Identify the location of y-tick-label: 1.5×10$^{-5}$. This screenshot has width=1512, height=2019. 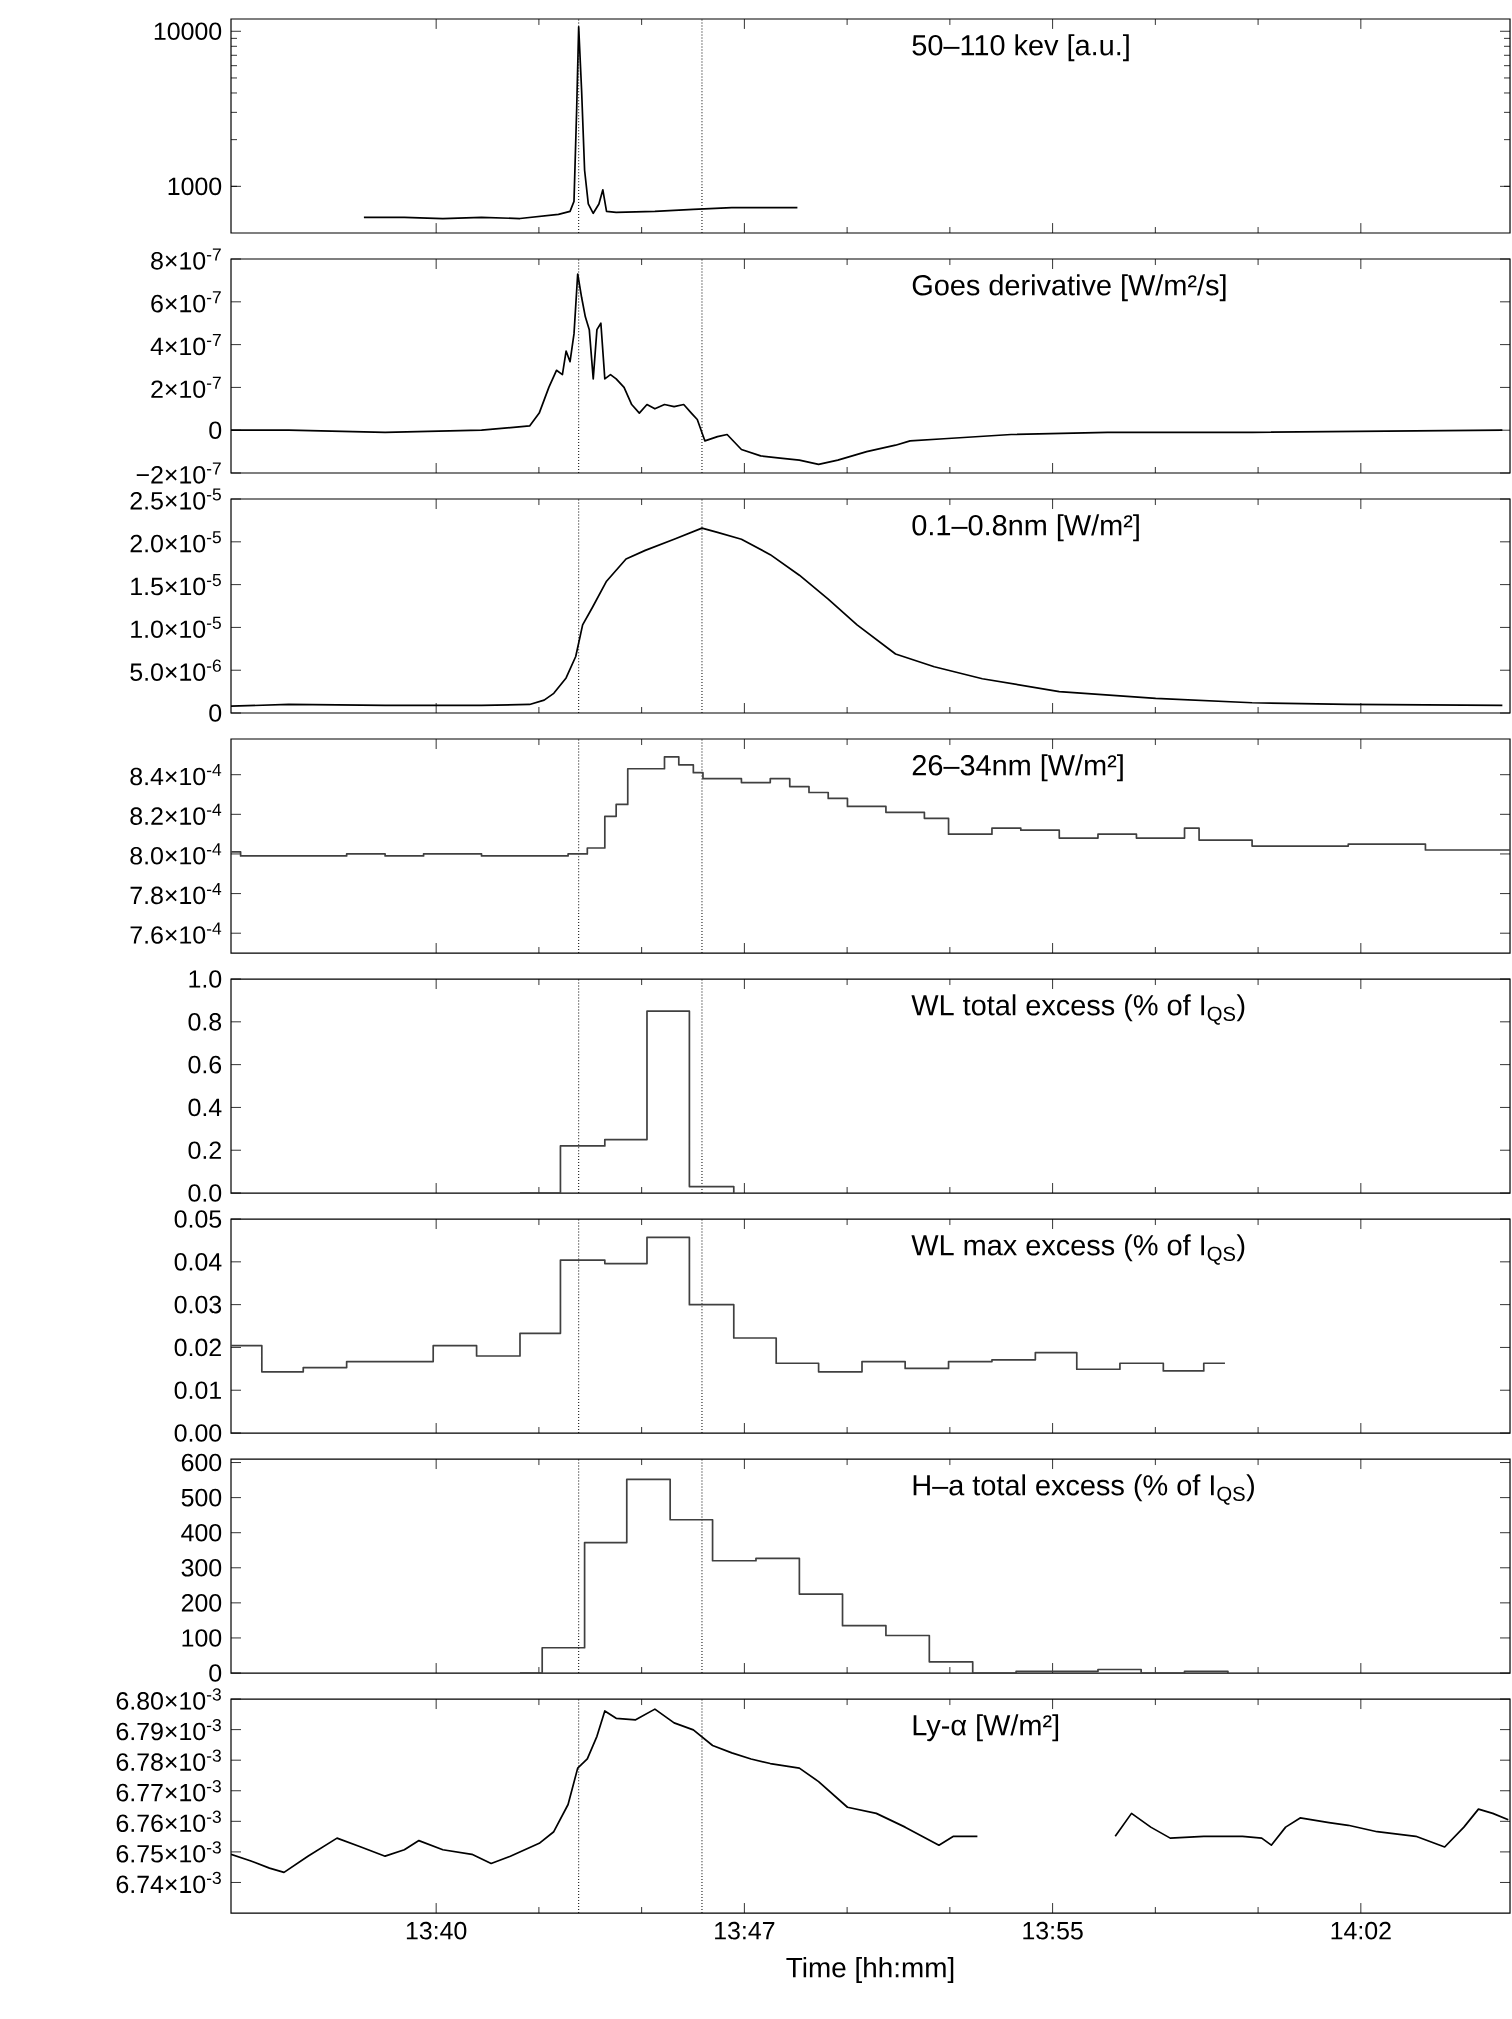
(176, 585).